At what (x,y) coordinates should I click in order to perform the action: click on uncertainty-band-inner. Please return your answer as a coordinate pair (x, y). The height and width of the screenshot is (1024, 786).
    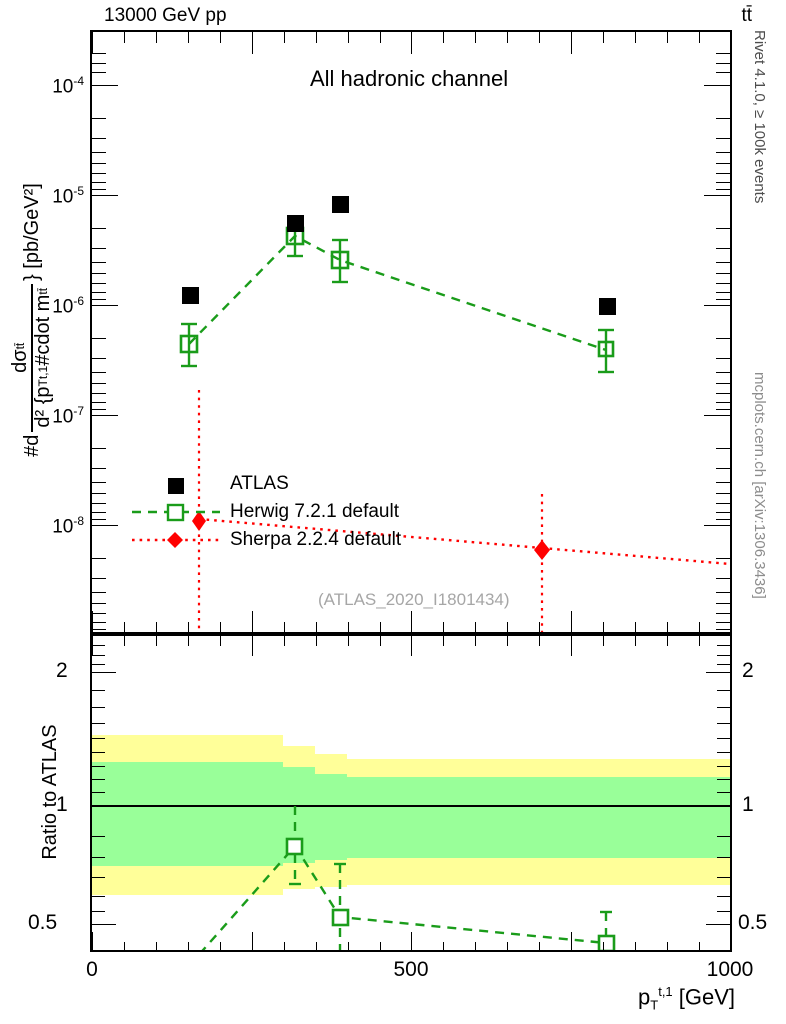
    Looking at the image, I should click on (411, 814).